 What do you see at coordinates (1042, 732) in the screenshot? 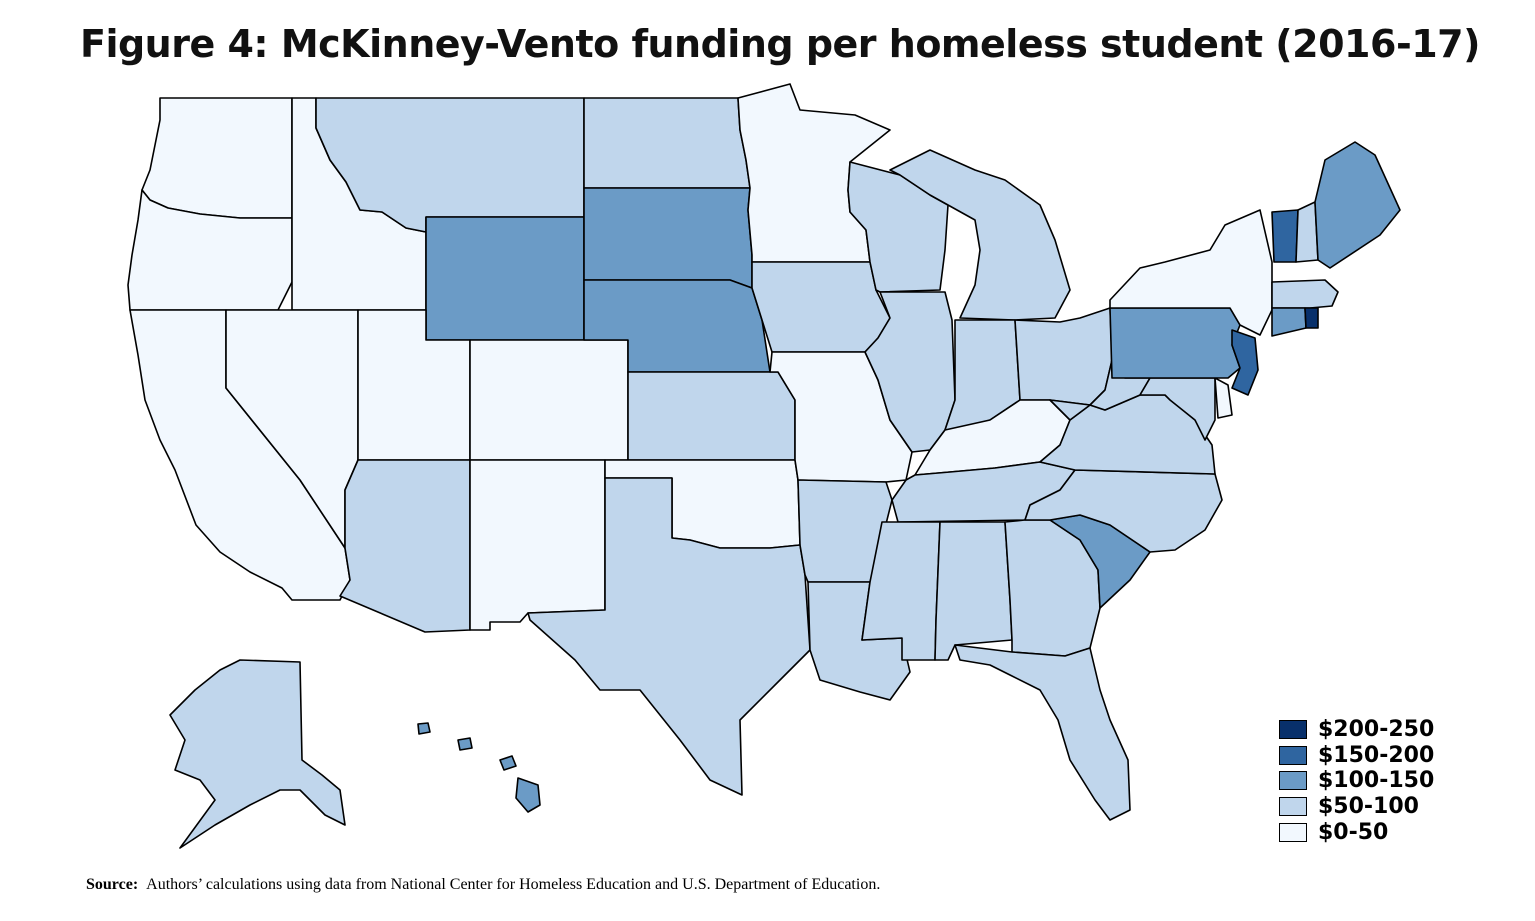
I see `state-FL` at bounding box center [1042, 732].